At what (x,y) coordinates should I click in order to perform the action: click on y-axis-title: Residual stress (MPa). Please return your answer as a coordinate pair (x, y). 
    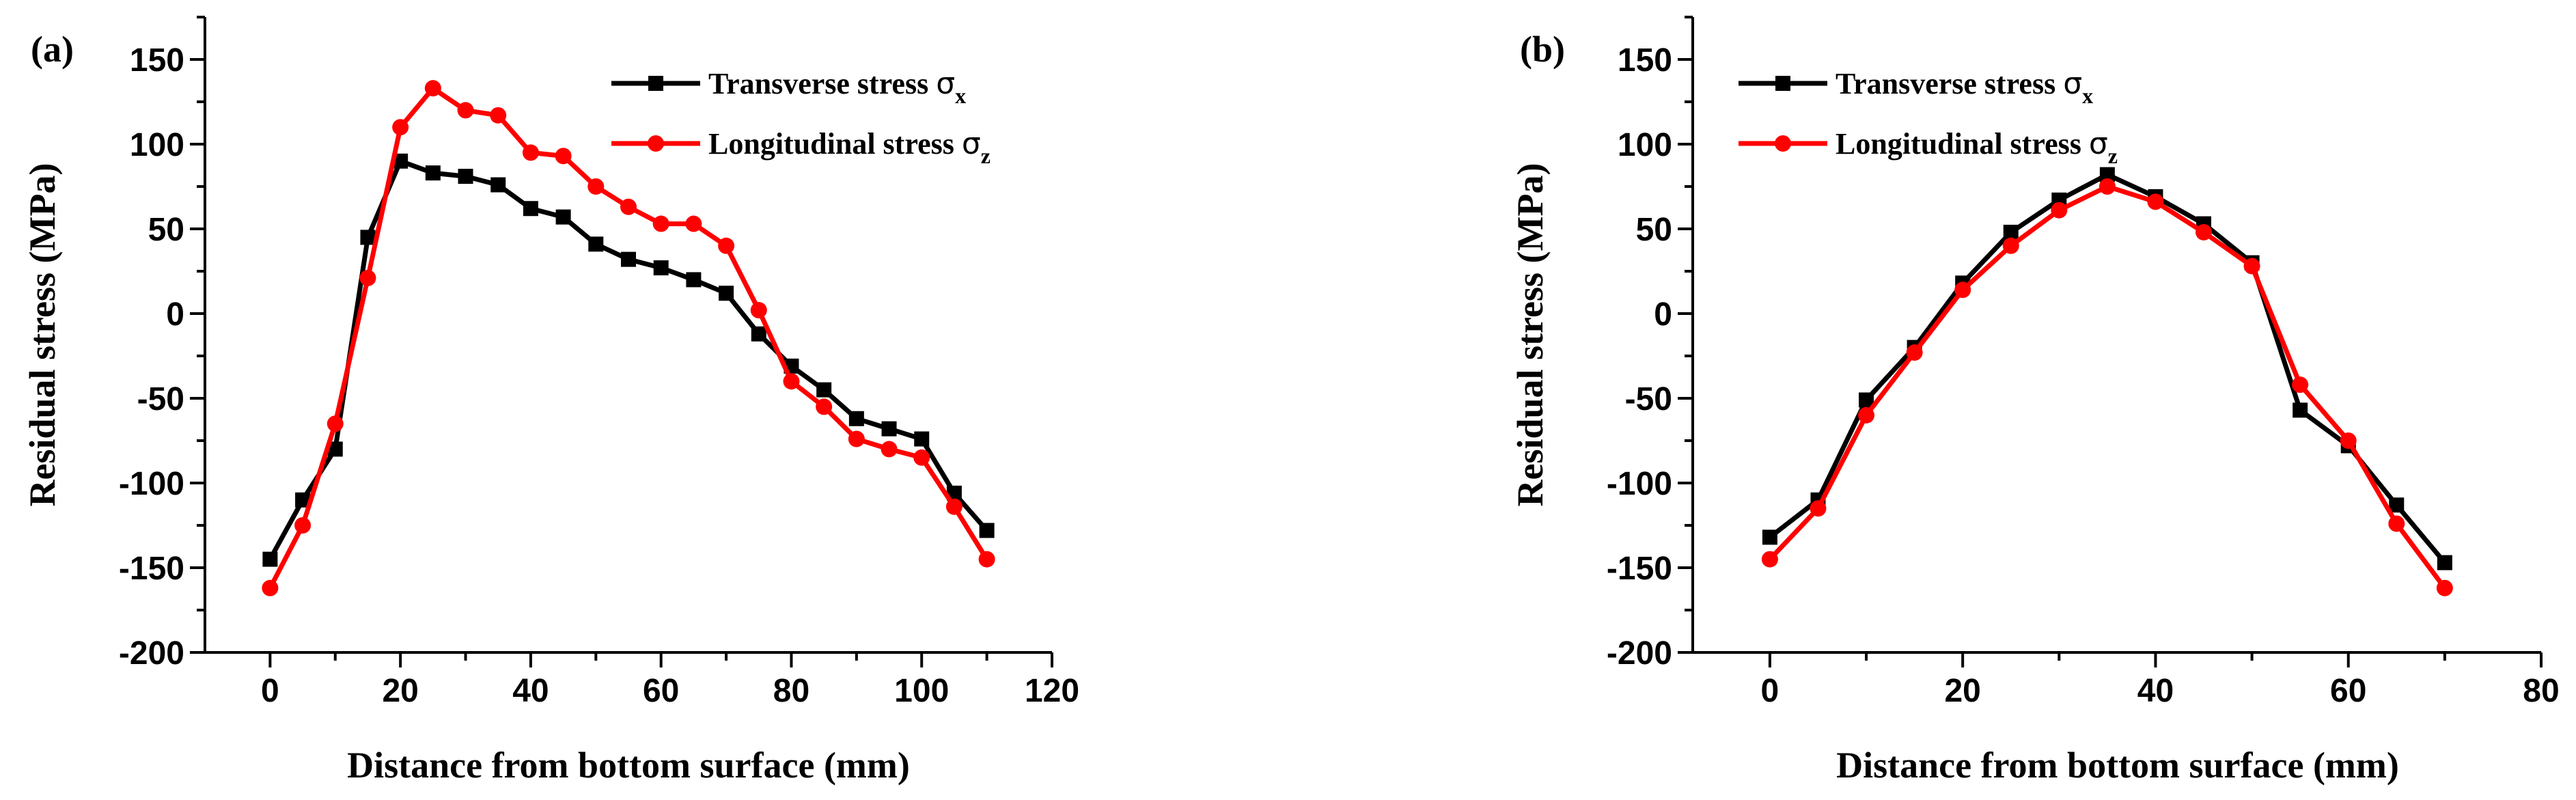
    Looking at the image, I should click on (1531, 335).